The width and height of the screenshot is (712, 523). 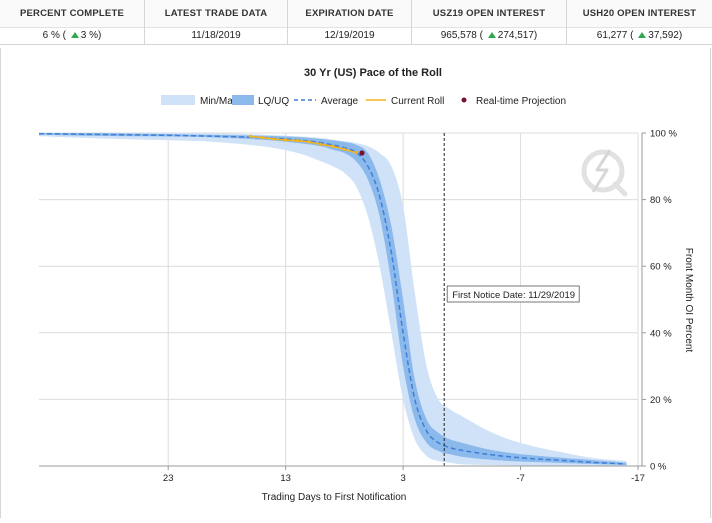 I want to click on legend-label-average: Average, so click(x=340, y=101).